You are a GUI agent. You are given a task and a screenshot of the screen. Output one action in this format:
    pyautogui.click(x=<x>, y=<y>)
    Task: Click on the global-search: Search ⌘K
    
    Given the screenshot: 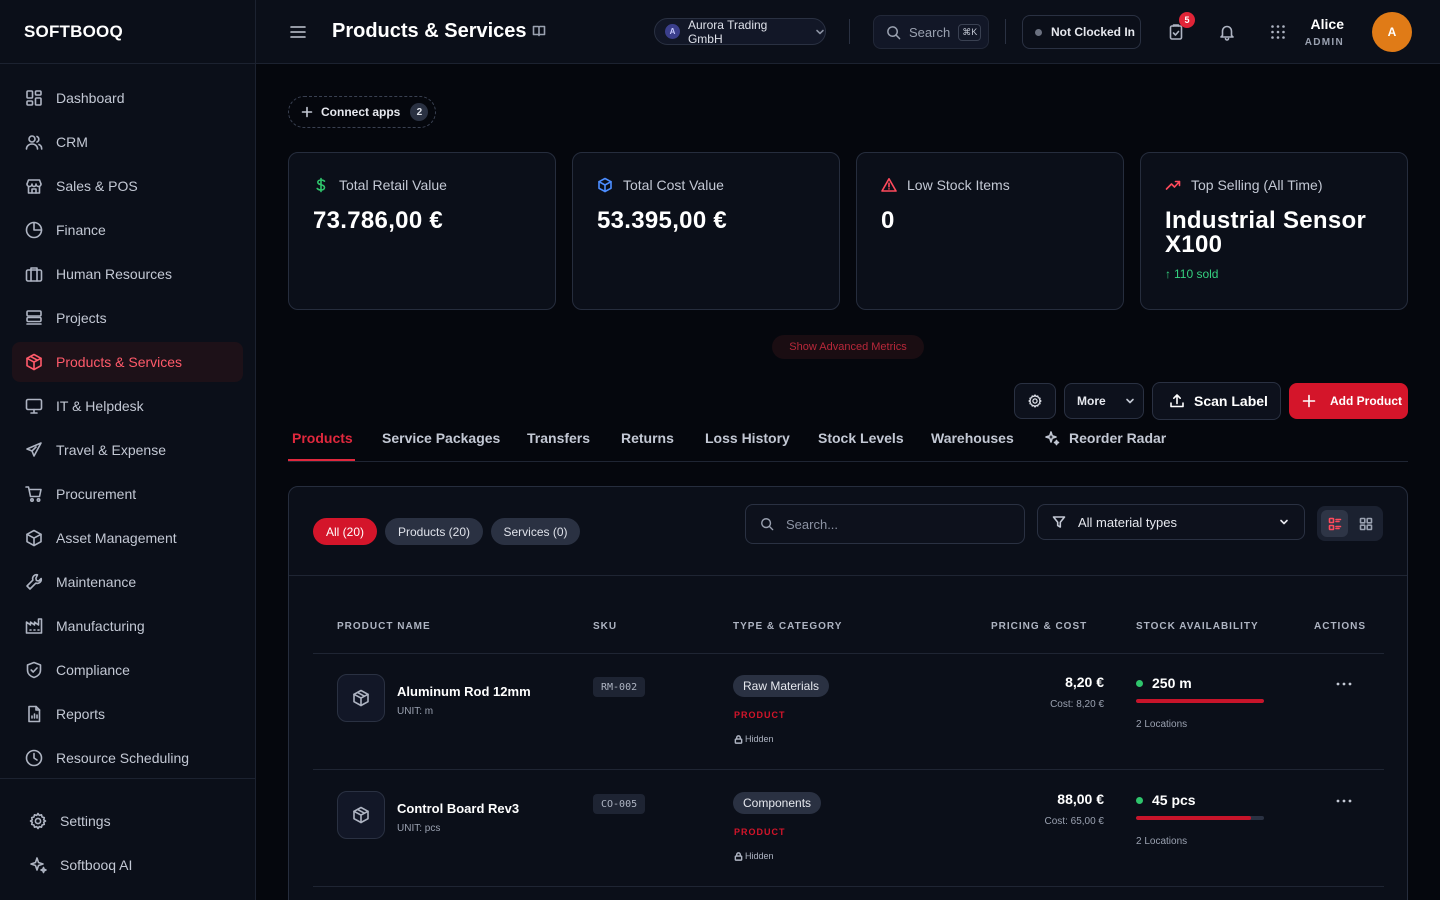 What is the action you would take?
    pyautogui.click(x=931, y=32)
    